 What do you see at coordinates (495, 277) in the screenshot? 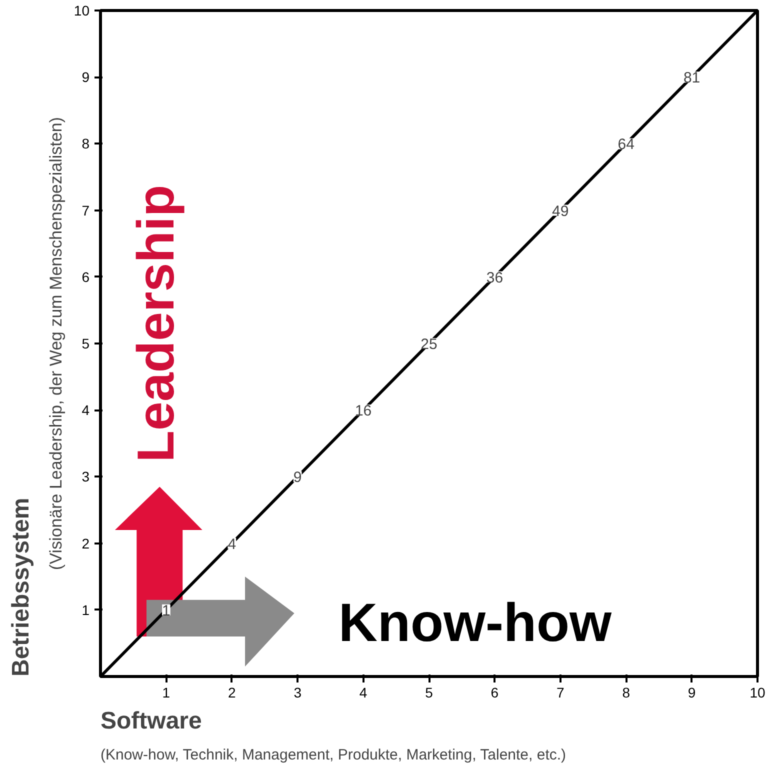
I see `annotation: 36` at bounding box center [495, 277].